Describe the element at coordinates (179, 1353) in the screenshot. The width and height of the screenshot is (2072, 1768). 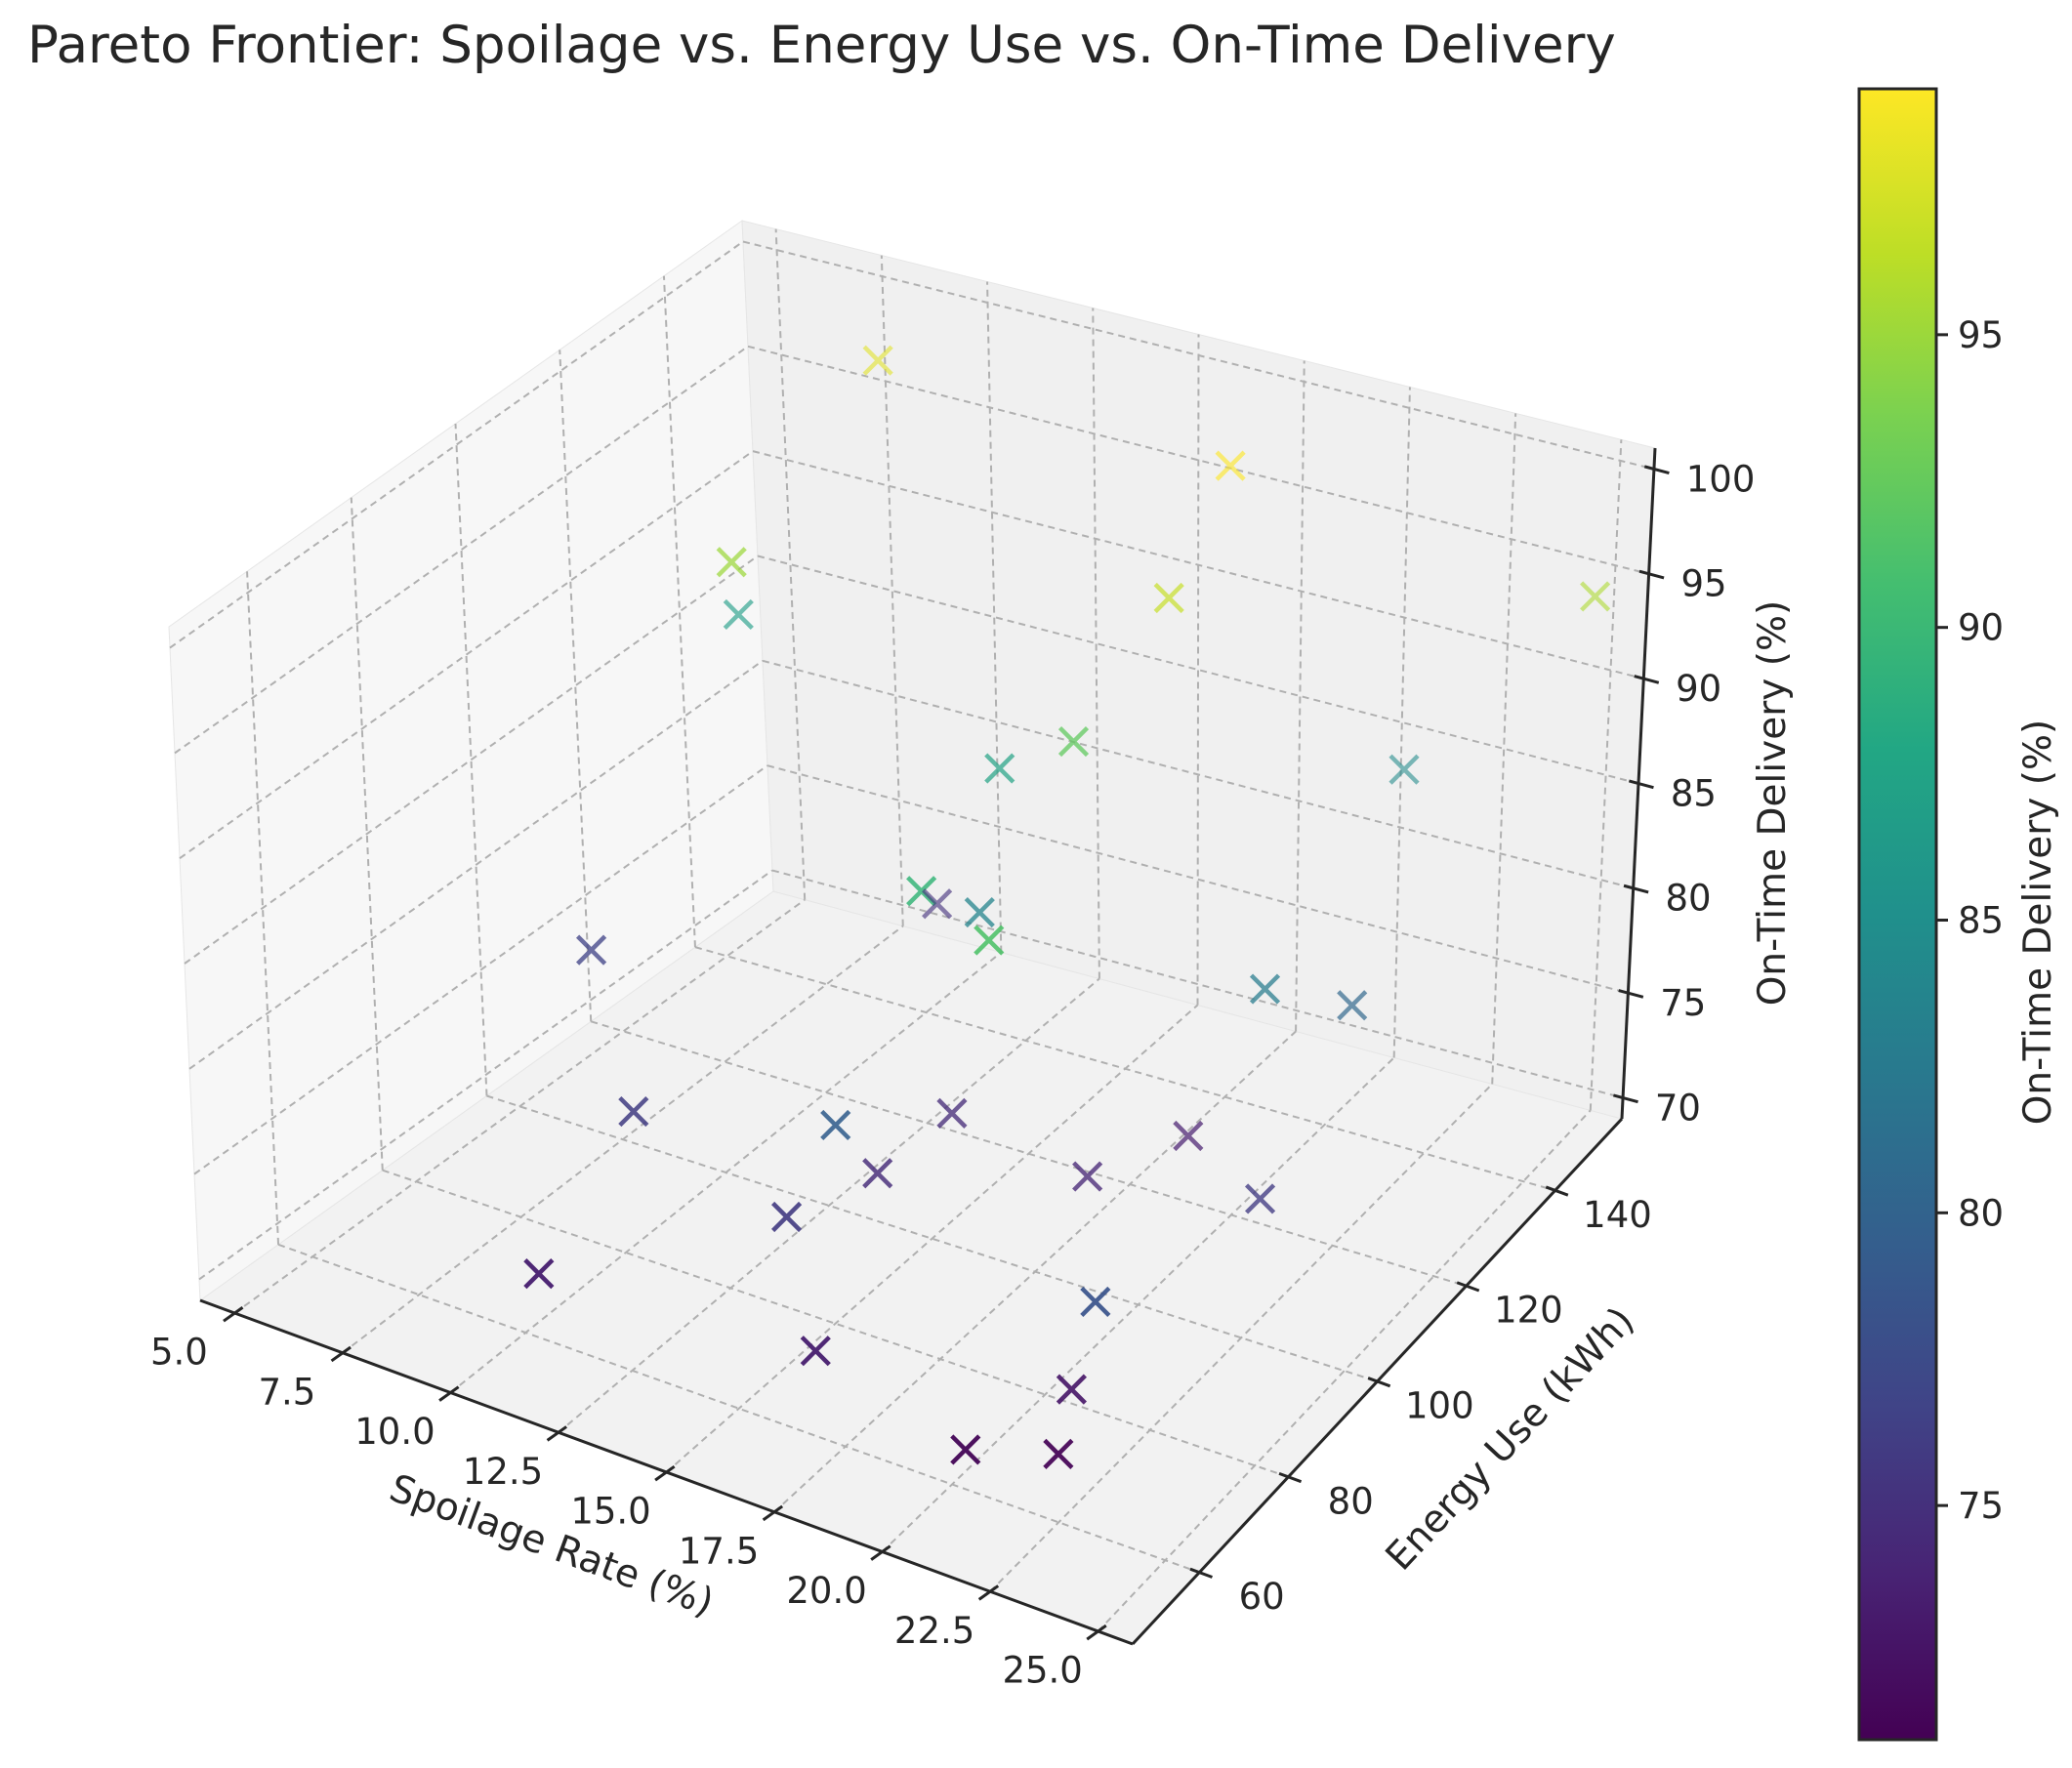
I see `x-tick-label: 5.0` at that location.